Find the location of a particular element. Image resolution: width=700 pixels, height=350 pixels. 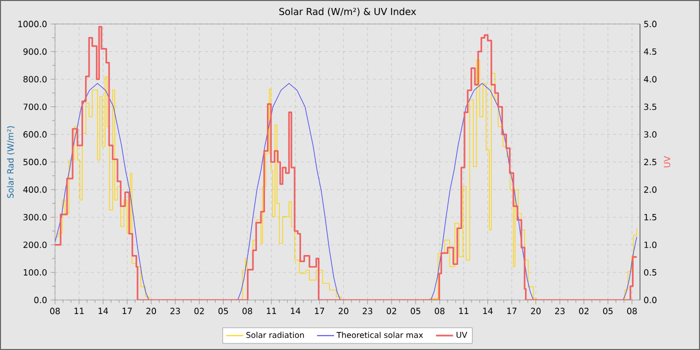

y-tick-label: 500.0 is located at coordinates (35, 162).